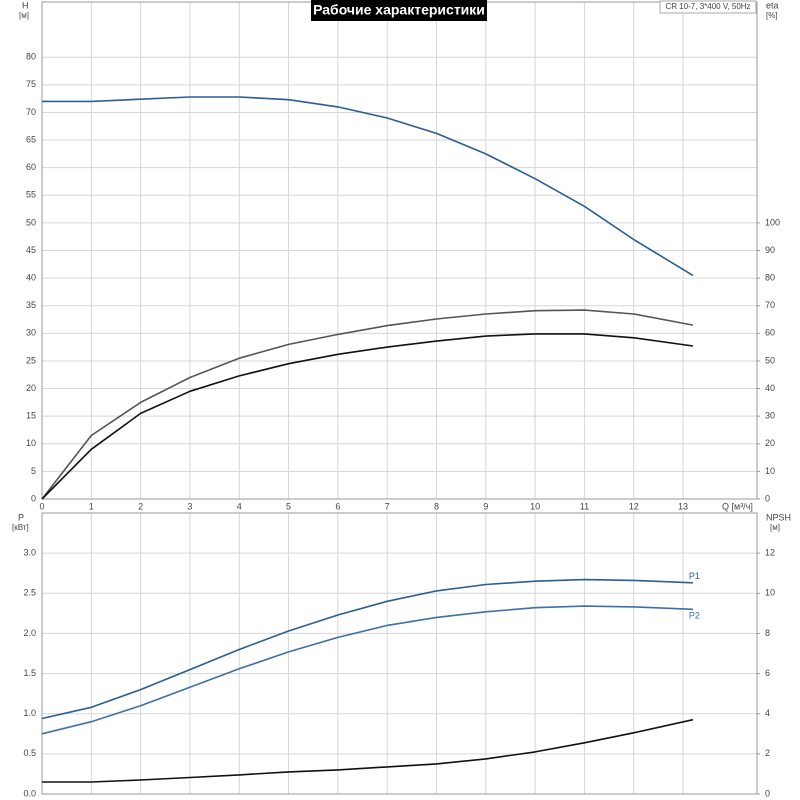 This screenshot has width=800, height=800. Describe the element at coordinates (29, 713) in the screenshot. I see `y-tick-label: 1.0` at that location.